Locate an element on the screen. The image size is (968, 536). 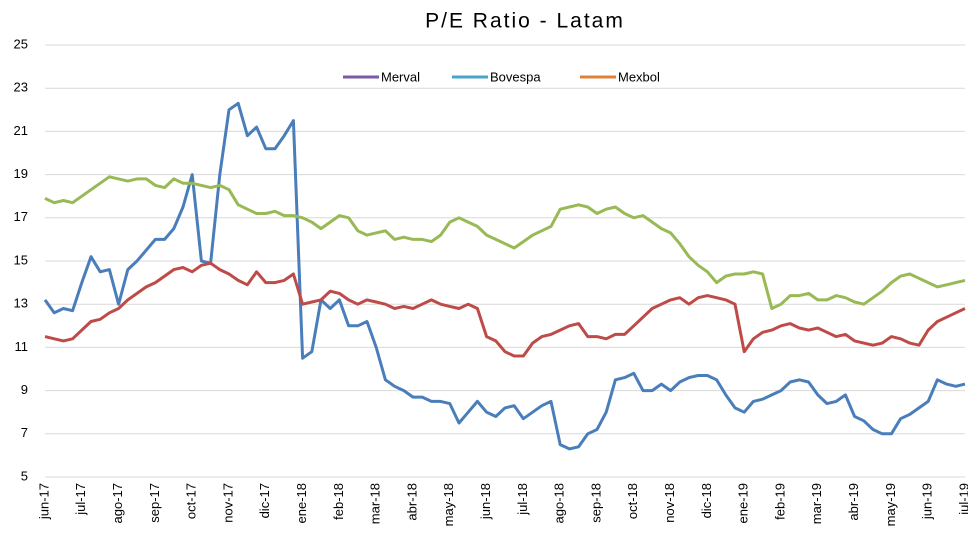
x-tick-label: oct-18 is located at coordinates (632, 501).